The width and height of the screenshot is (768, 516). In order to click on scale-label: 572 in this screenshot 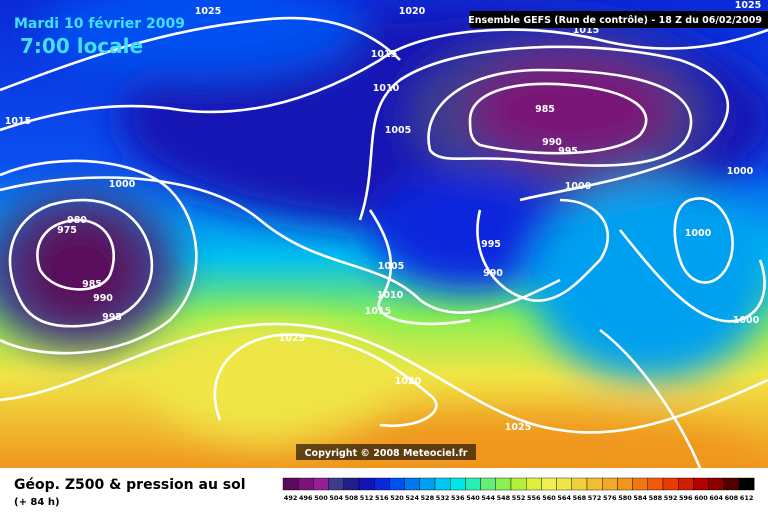, I will do `click(595, 498)`.